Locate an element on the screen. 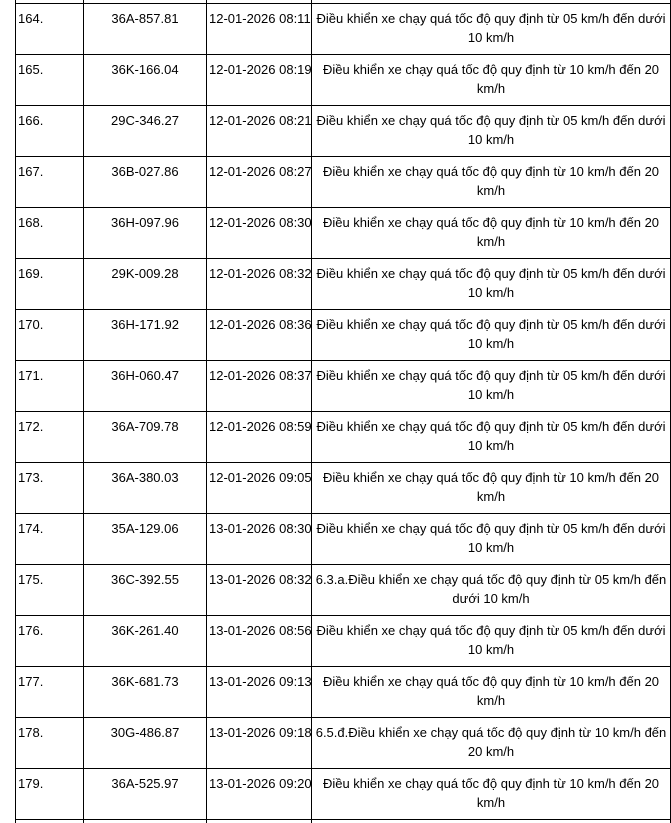 The height and width of the screenshot is (823, 671). row-index-cell: 179. is located at coordinates (49, 794).